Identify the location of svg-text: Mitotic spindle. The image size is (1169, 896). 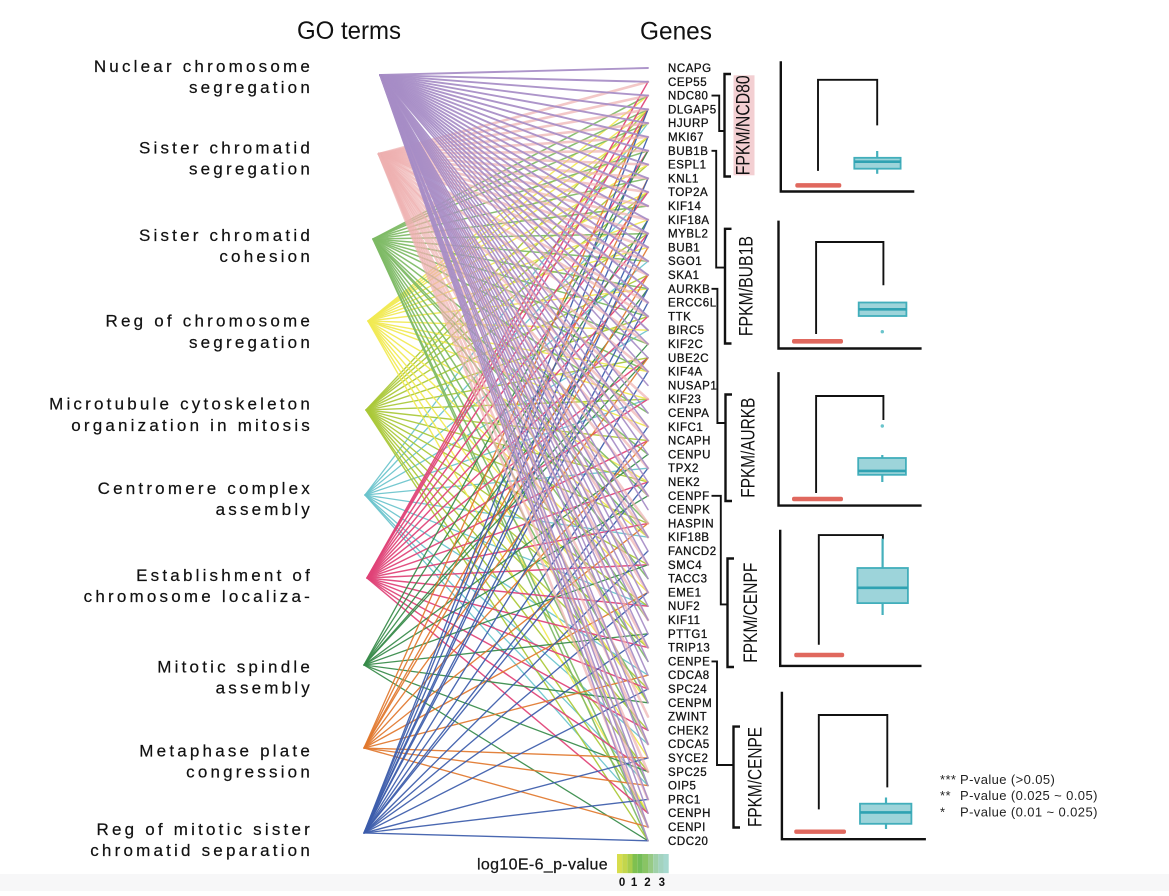
(235, 667).